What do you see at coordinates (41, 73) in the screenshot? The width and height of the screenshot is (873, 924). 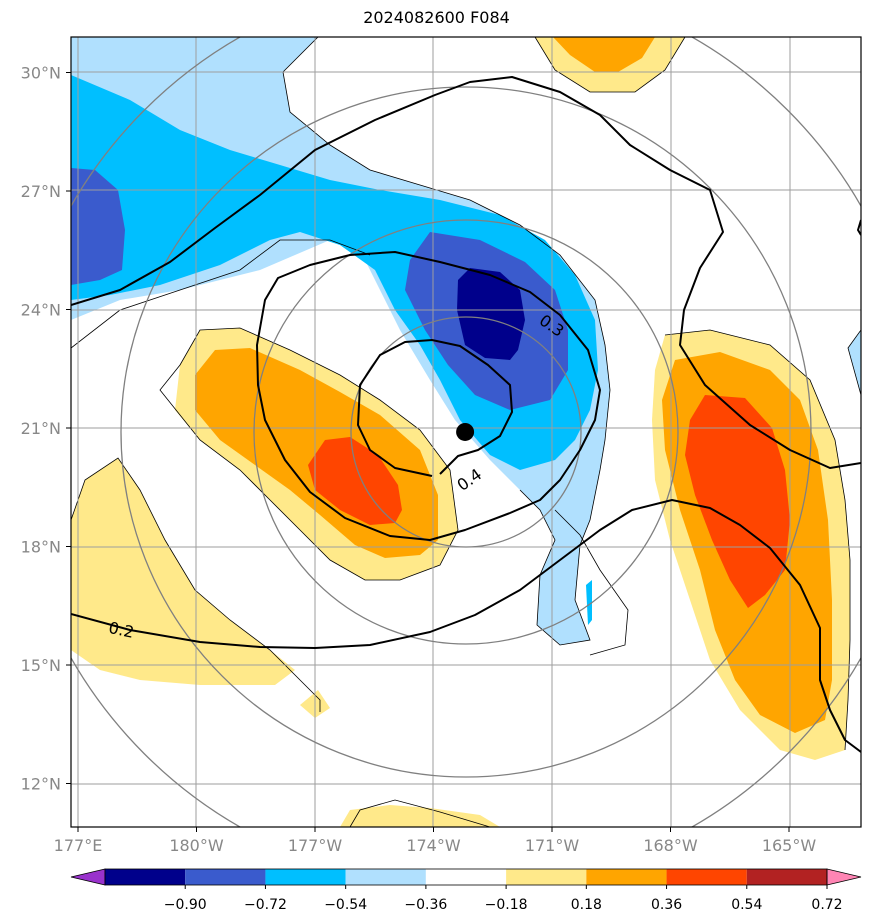 I see `lat-tick-label: 30°N` at bounding box center [41, 73].